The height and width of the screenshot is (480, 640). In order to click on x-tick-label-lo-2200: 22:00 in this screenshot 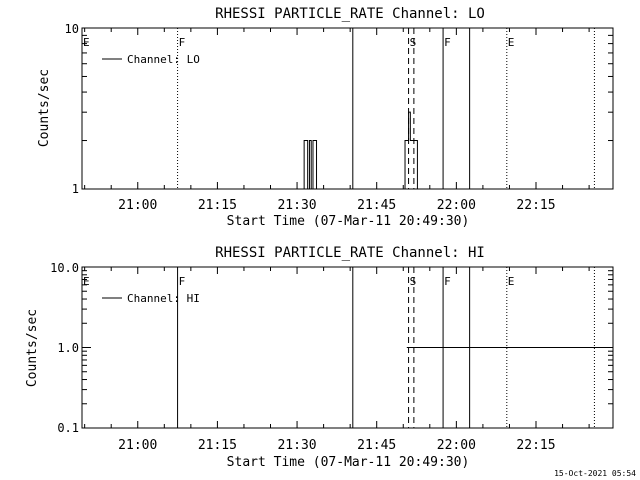, I will do `click(456, 205)`.